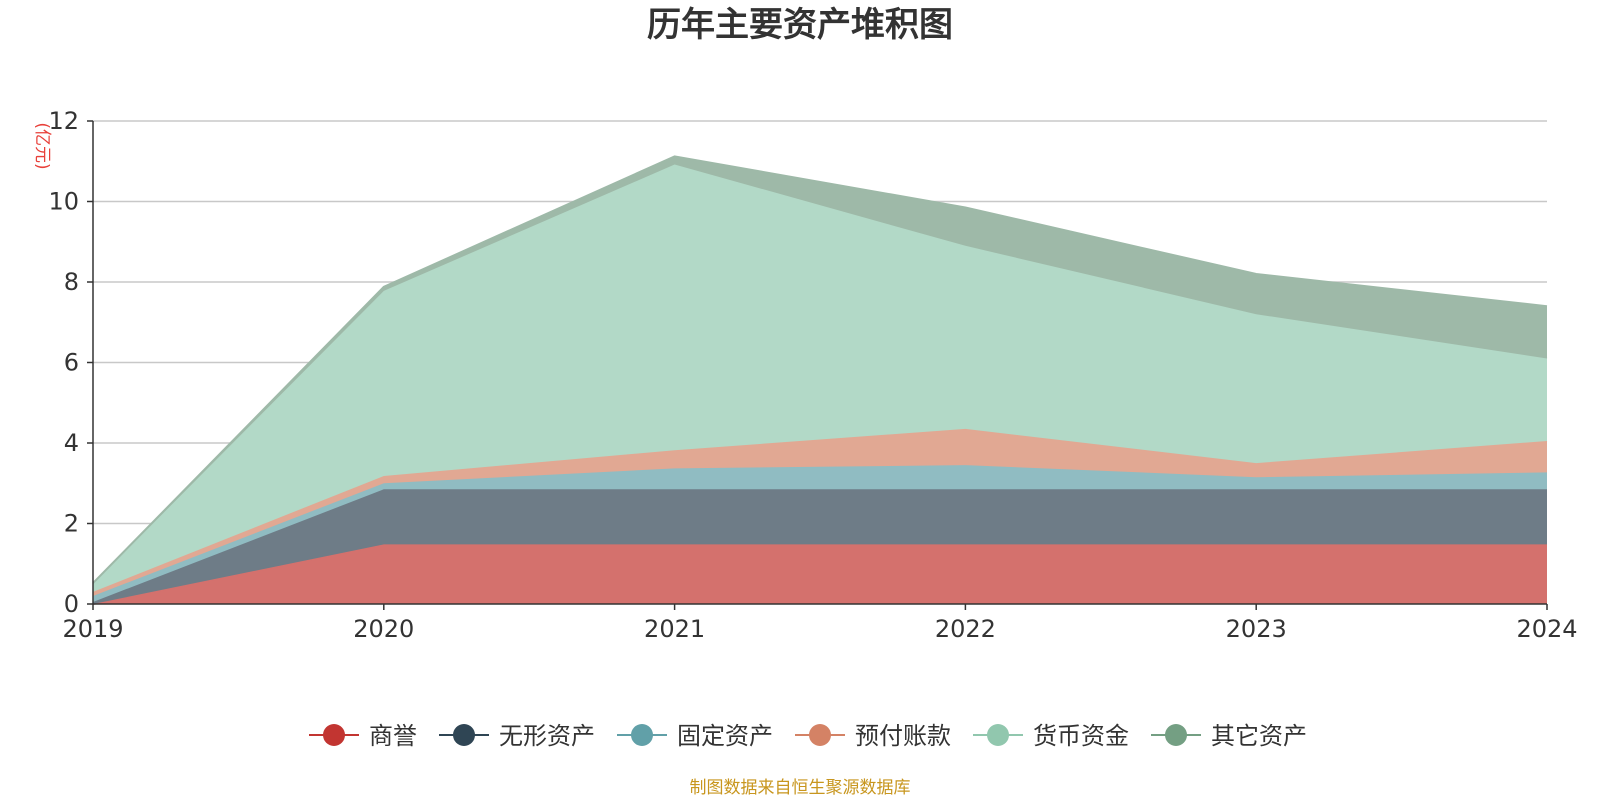 Image resolution: width=1600 pixels, height=800 pixels. I want to click on legend-label: 无形资产, so click(547, 736).